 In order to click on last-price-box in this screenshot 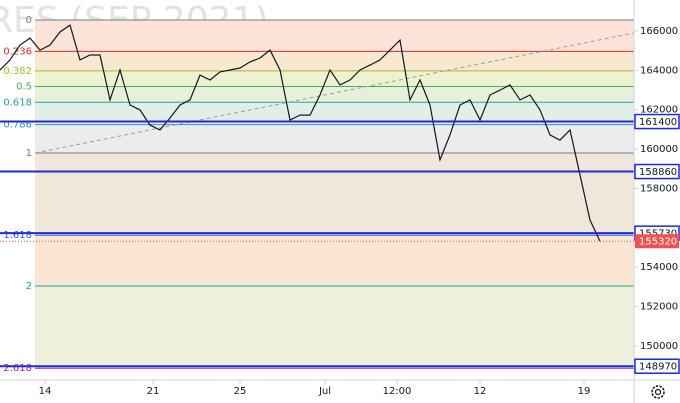, I will do `click(657, 241)`.